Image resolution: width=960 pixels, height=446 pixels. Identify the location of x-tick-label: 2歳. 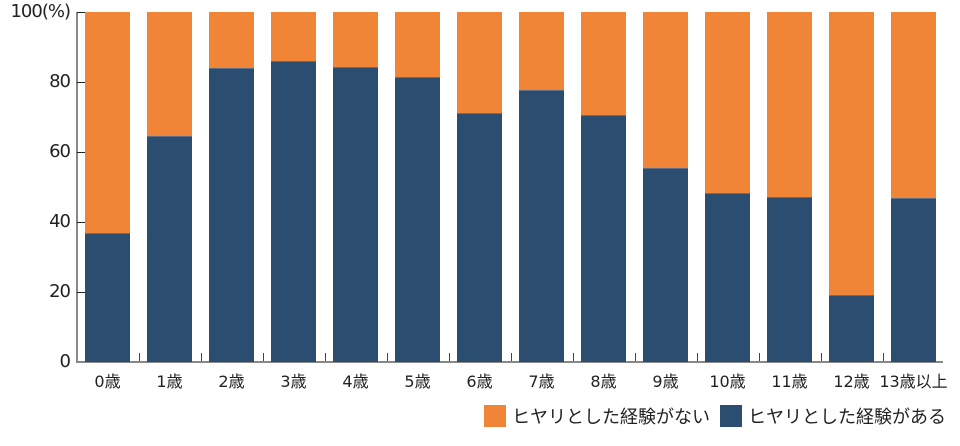
(231, 381).